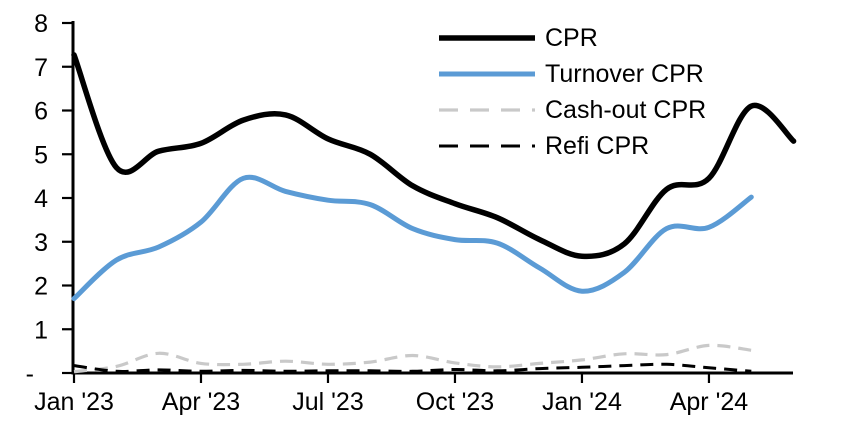  I want to click on legend-item-turnover-cpr: Turnover CPR, so click(572, 74).